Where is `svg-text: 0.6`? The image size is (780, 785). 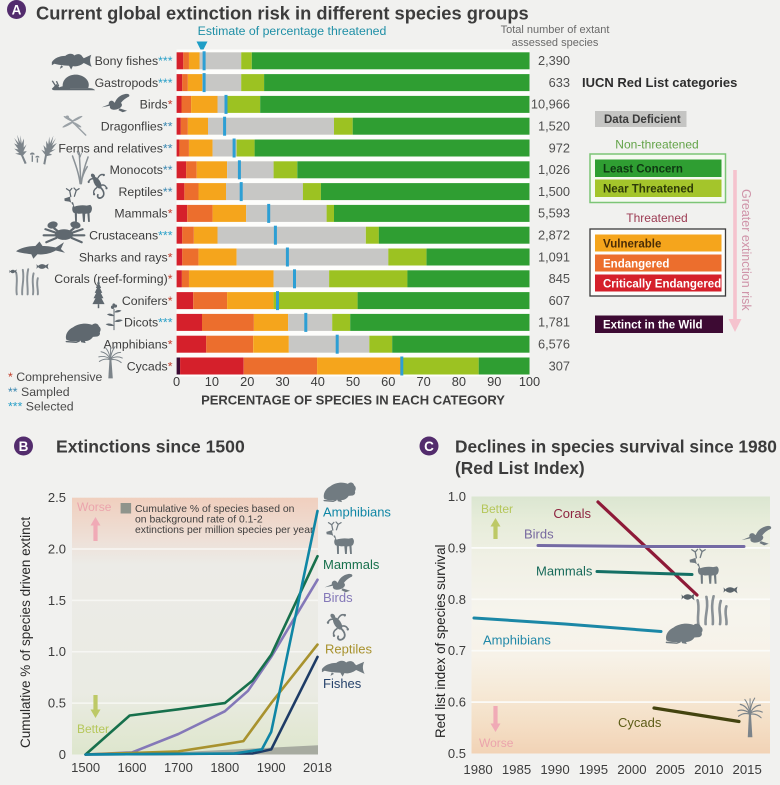
svg-text: 0.6 is located at coordinates (457, 702).